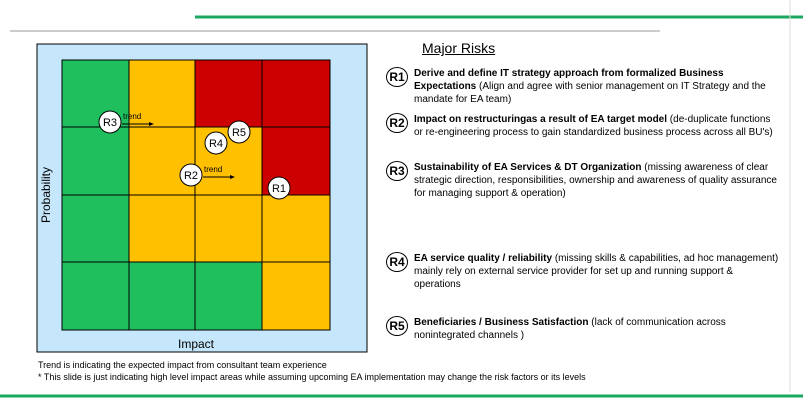 The width and height of the screenshot is (803, 400). I want to click on risk-badge: R5, so click(397, 326).